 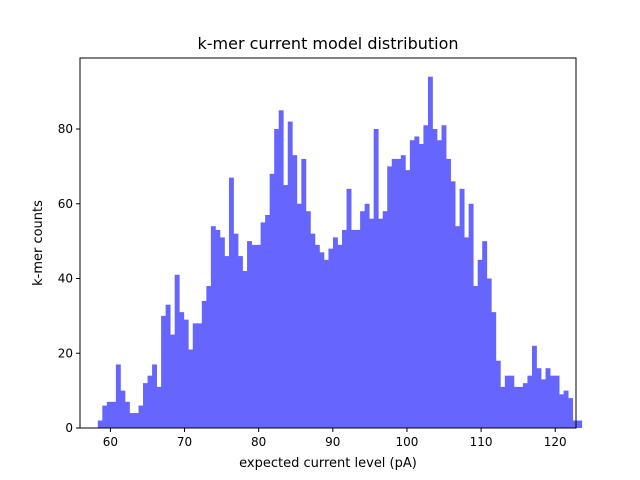 I want to click on x-axis-label: expected current level (pA), so click(x=328, y=463).